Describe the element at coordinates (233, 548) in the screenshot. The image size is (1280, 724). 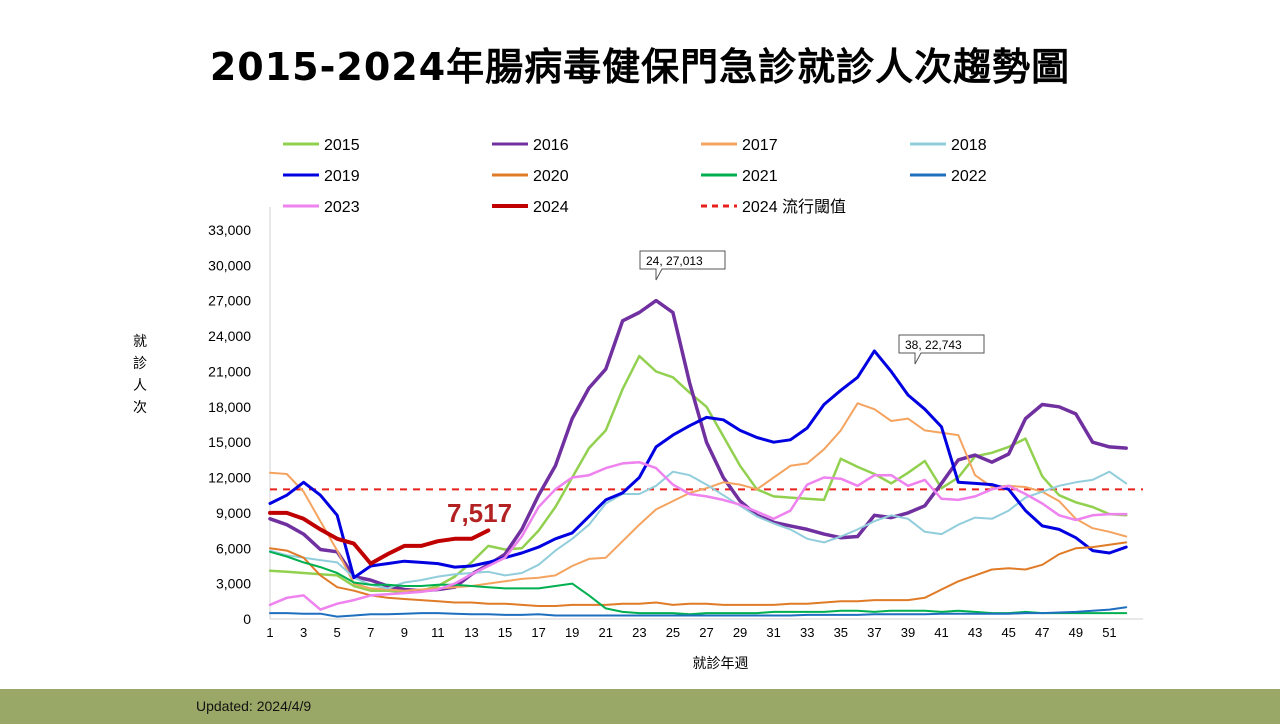
I see `y-tick-label: 6,000` at that location.